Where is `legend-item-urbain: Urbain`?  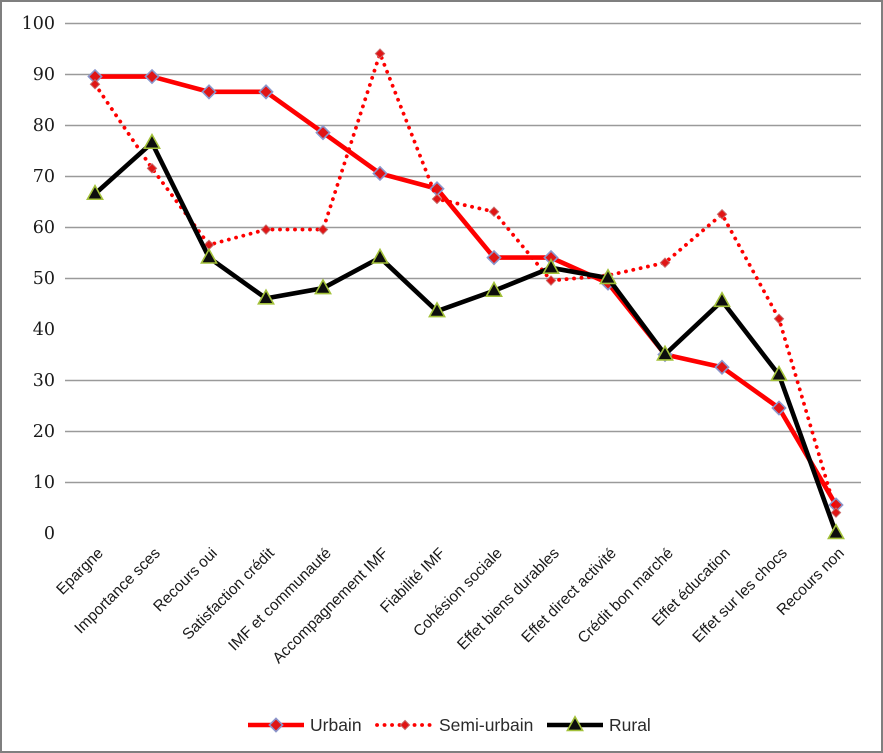
legend-item-urbain: Urbain is located at coordinates (305, 725).